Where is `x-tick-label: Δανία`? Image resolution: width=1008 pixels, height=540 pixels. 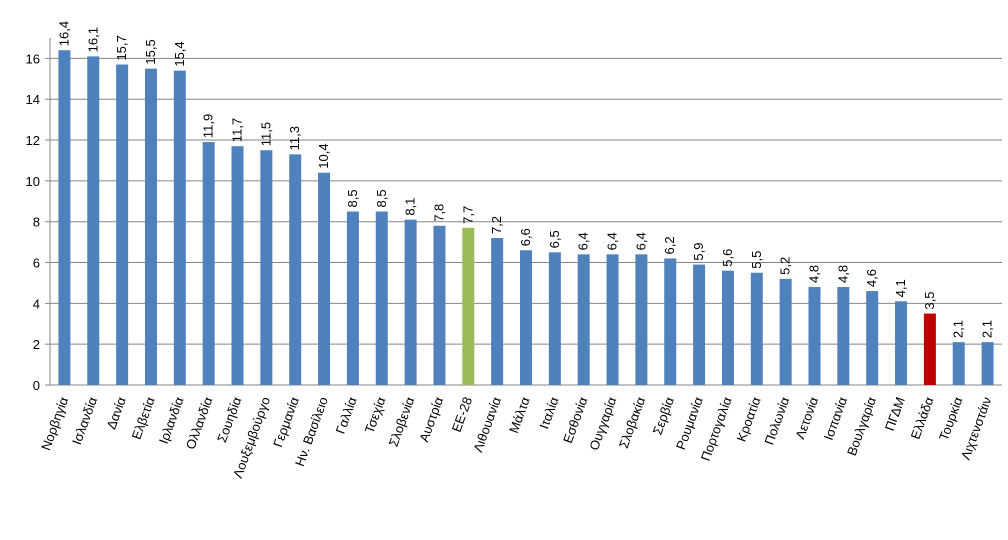
x-tick-label: Δανία is located at coordinates (117, 412).